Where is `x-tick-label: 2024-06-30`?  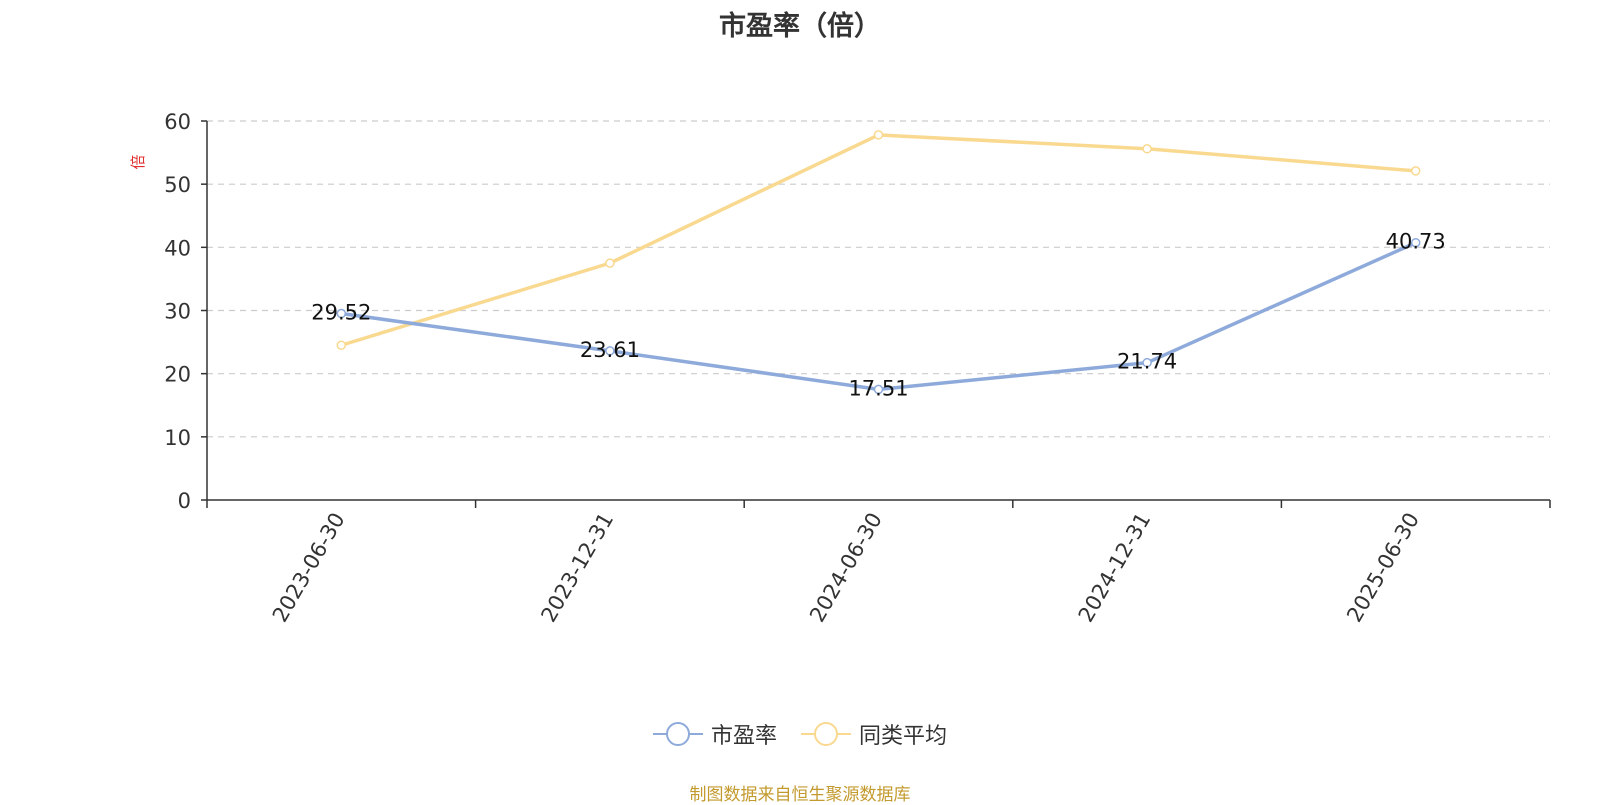 x-tick-label: 2024-06-30 is located at coordinates (846, 568).